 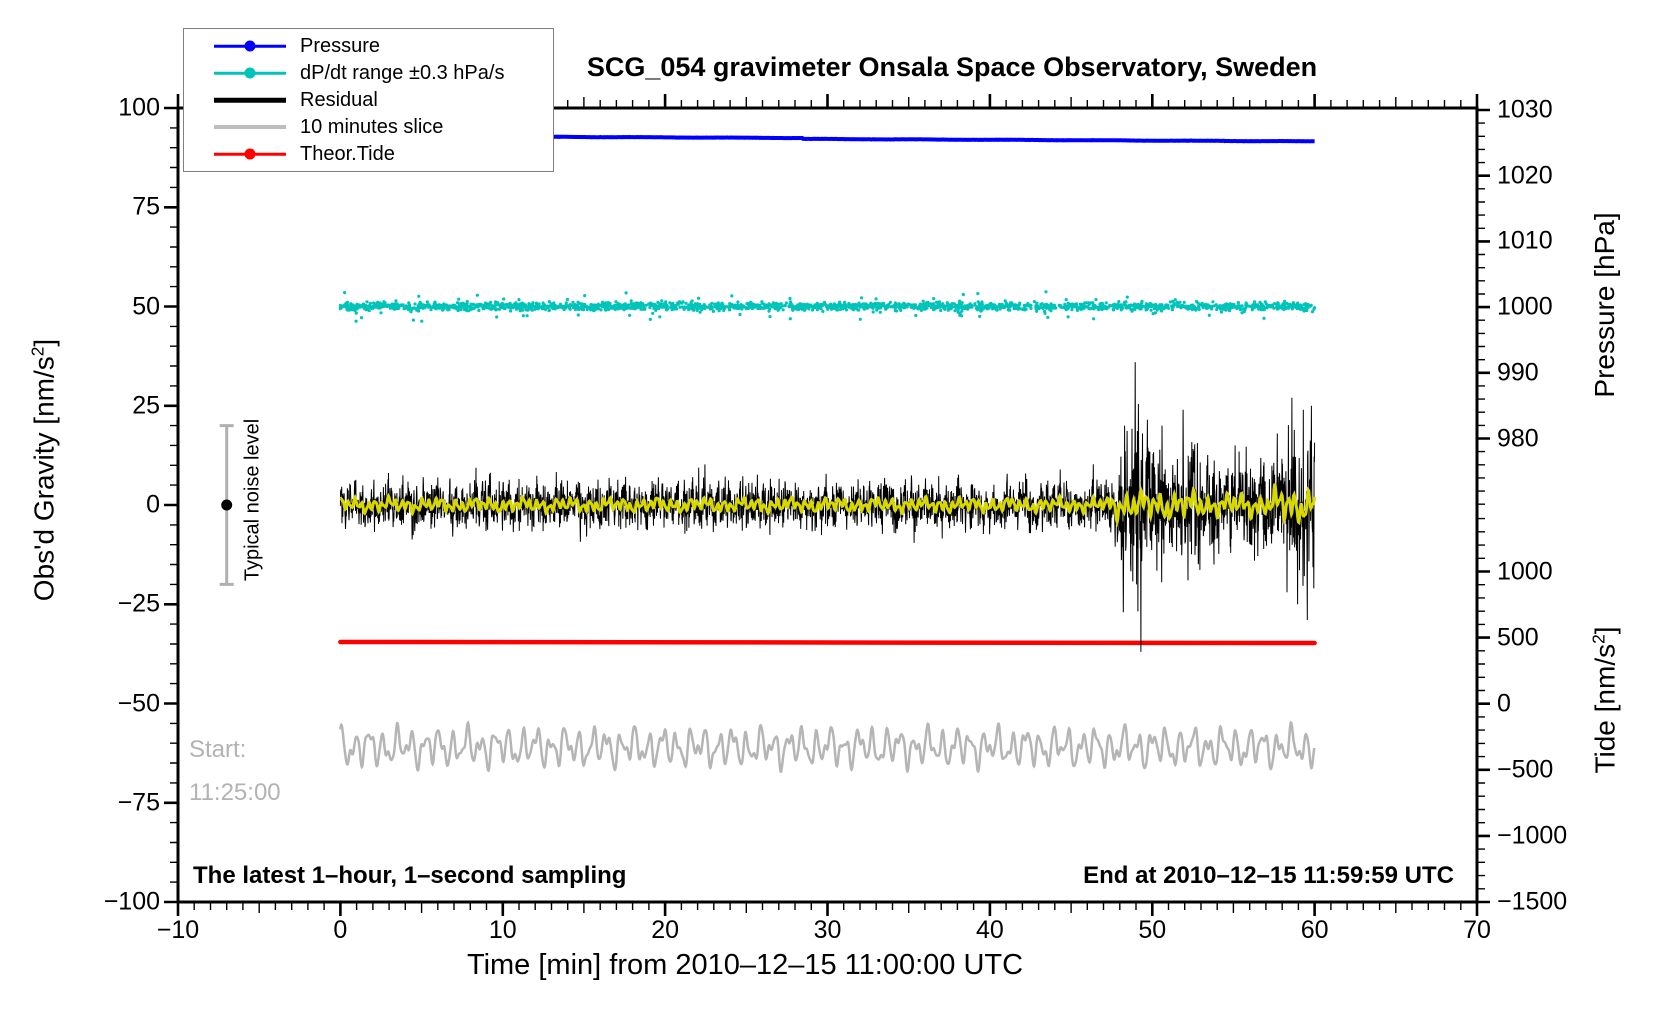 I want to click on legend-item-pressure: Pressure, so click(x=368, y=46).